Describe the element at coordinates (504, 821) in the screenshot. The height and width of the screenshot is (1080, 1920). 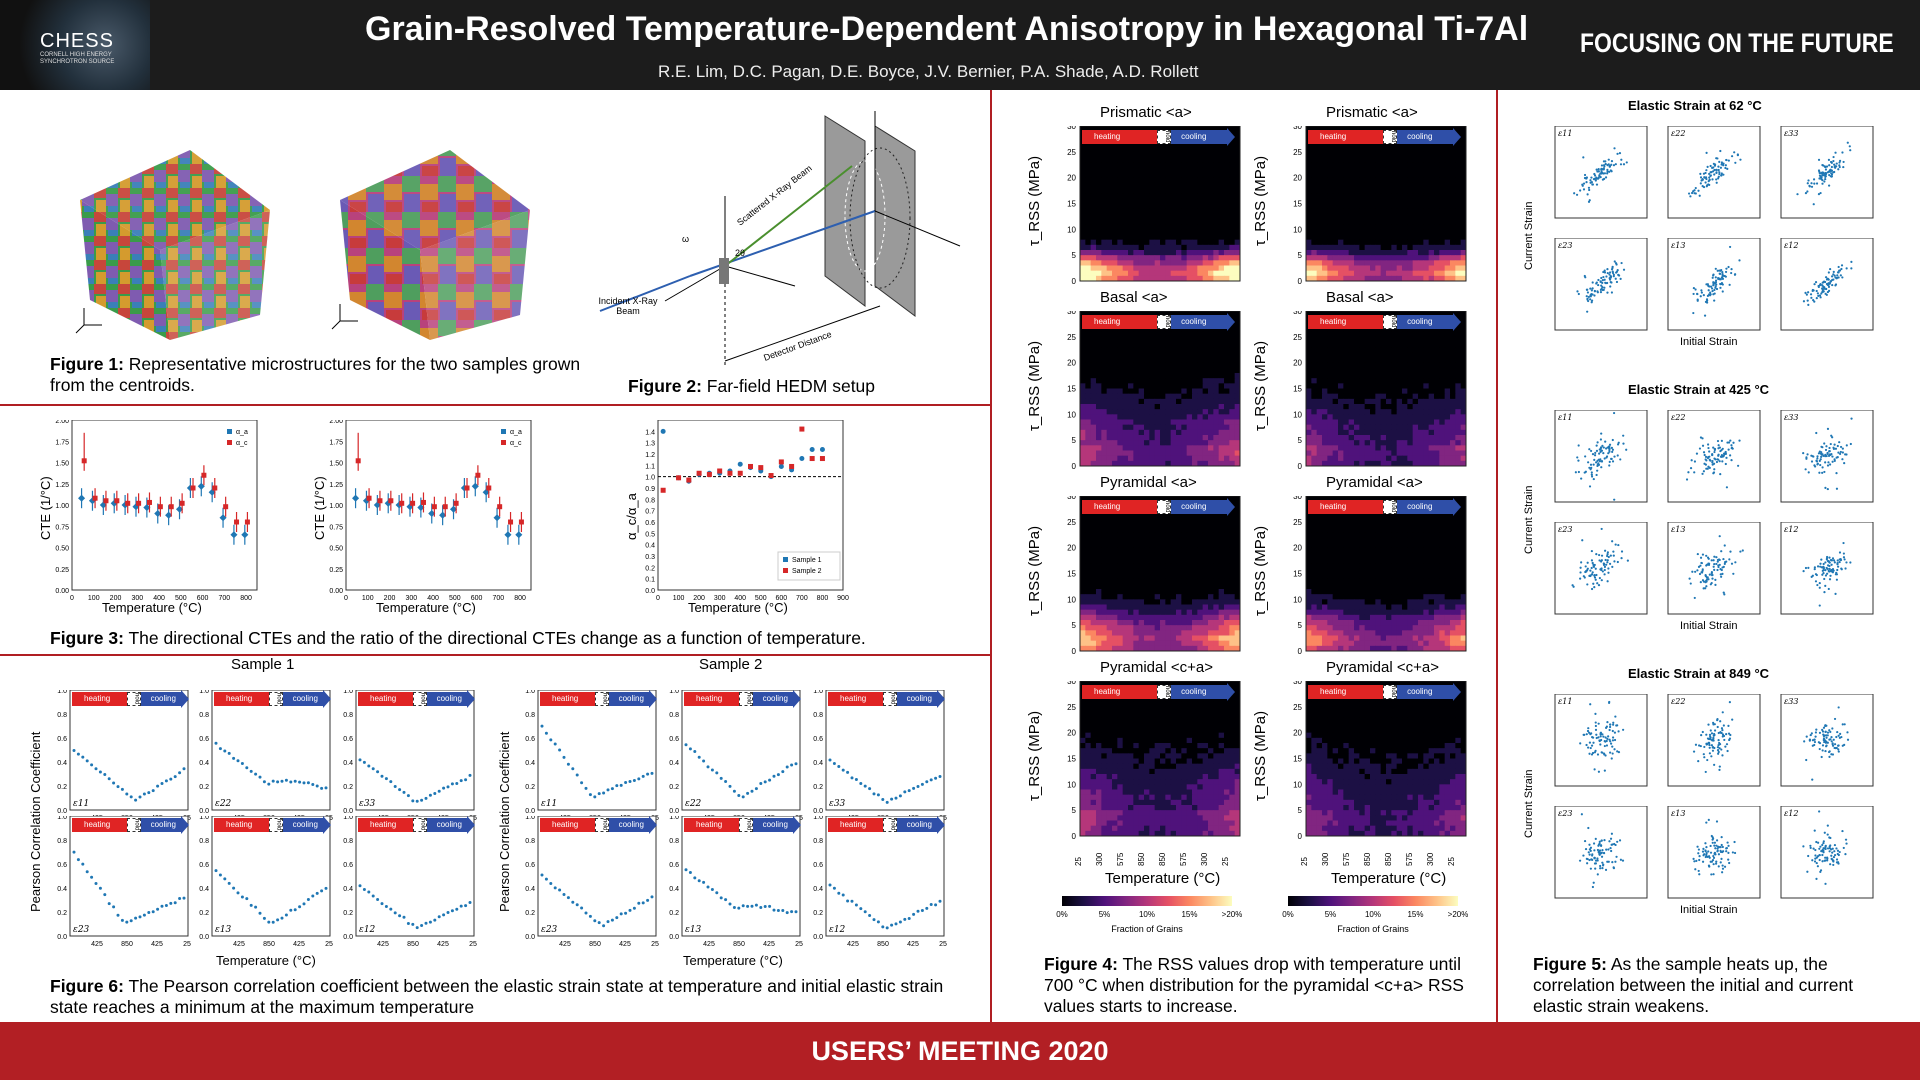
I see `pearson-ylabel-2: Pearson Correlation Coefficient` at that location.